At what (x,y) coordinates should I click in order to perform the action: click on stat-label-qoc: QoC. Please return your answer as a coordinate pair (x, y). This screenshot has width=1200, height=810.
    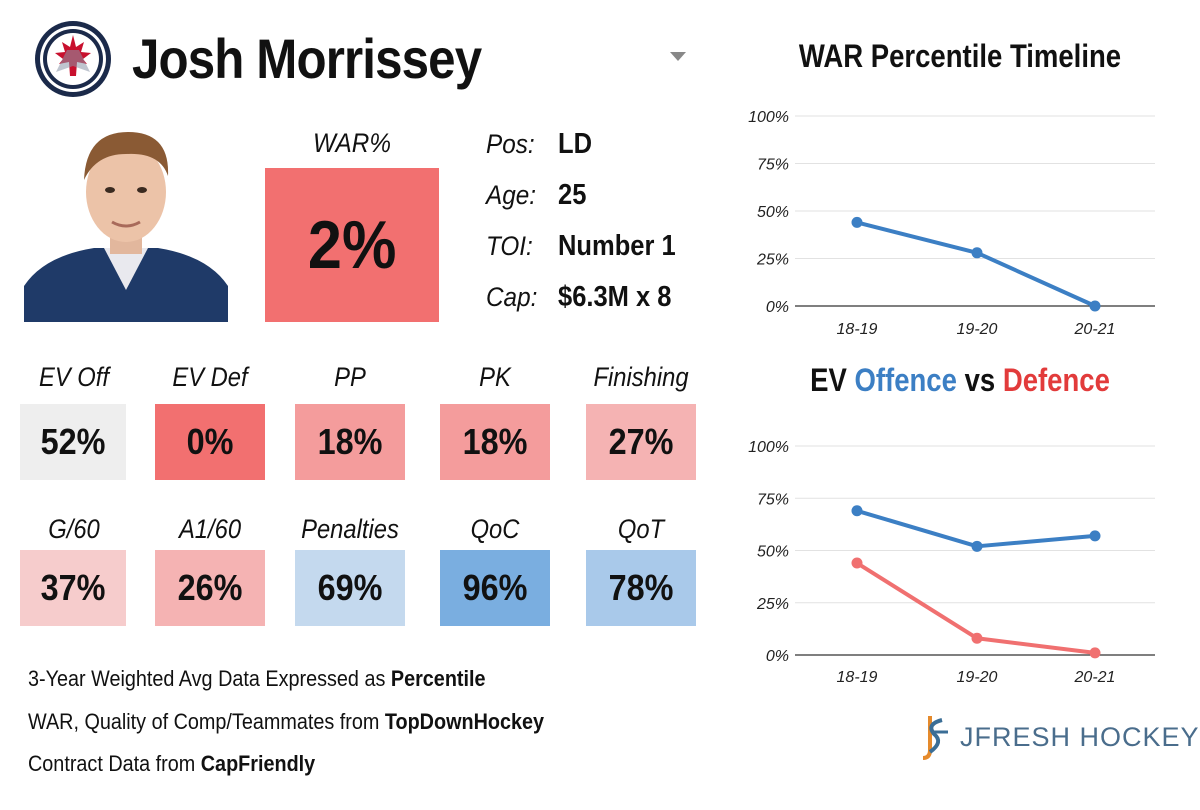
    Looking at the image, I should click on (495, 529).